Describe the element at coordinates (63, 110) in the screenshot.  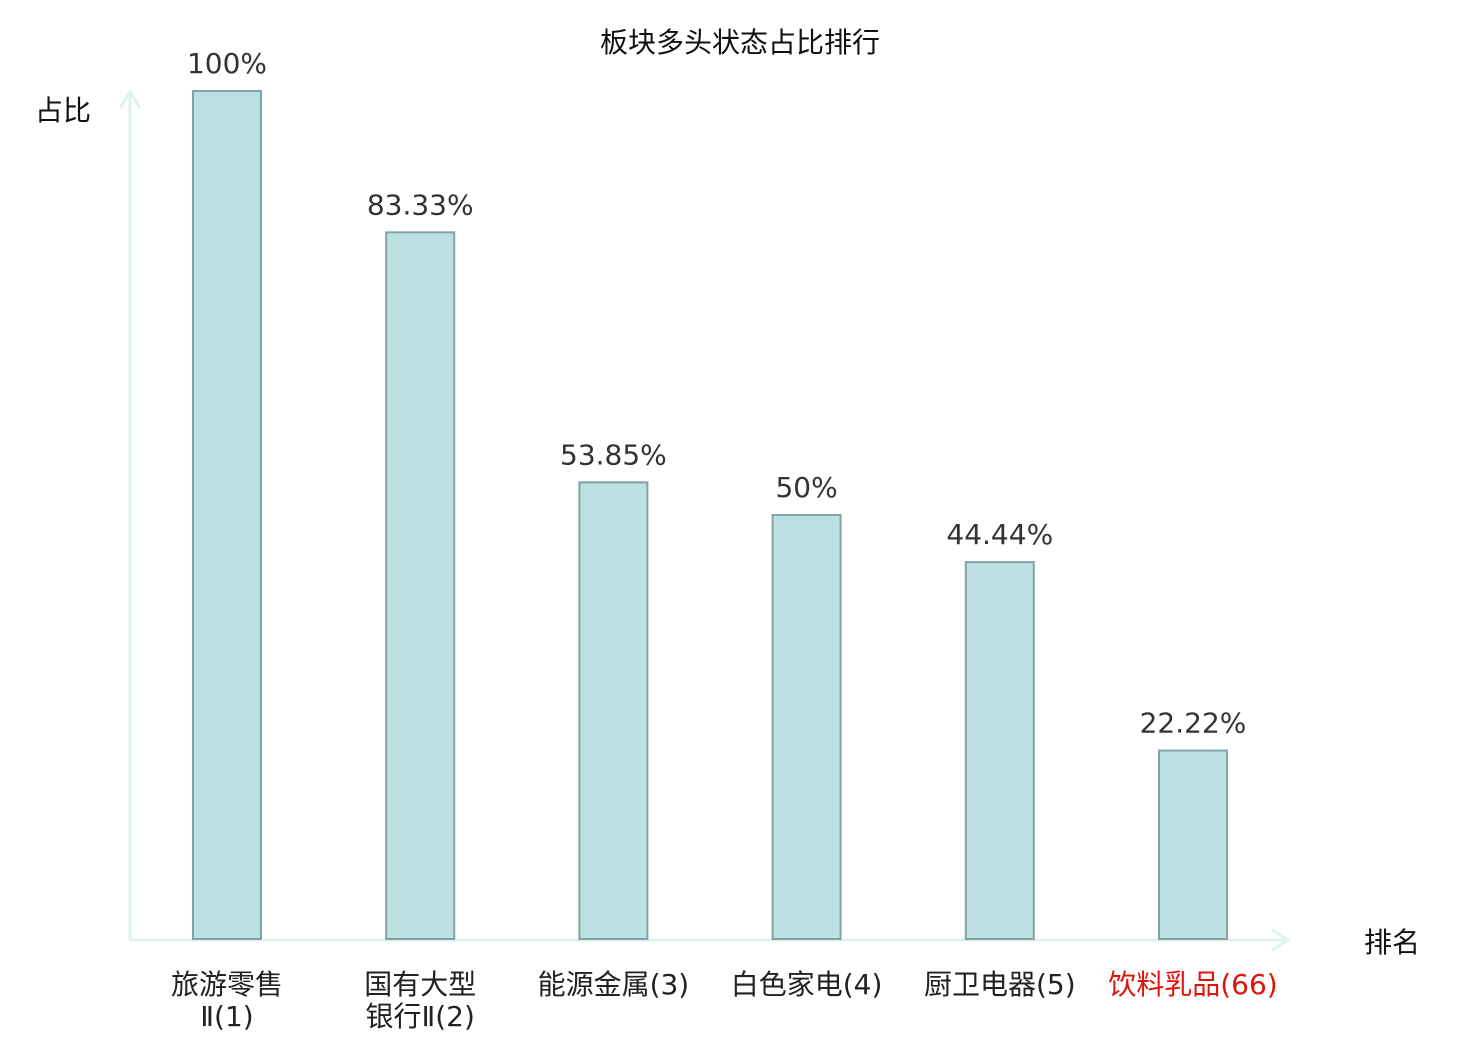
I see `y-axis-label: 占比` at that location.